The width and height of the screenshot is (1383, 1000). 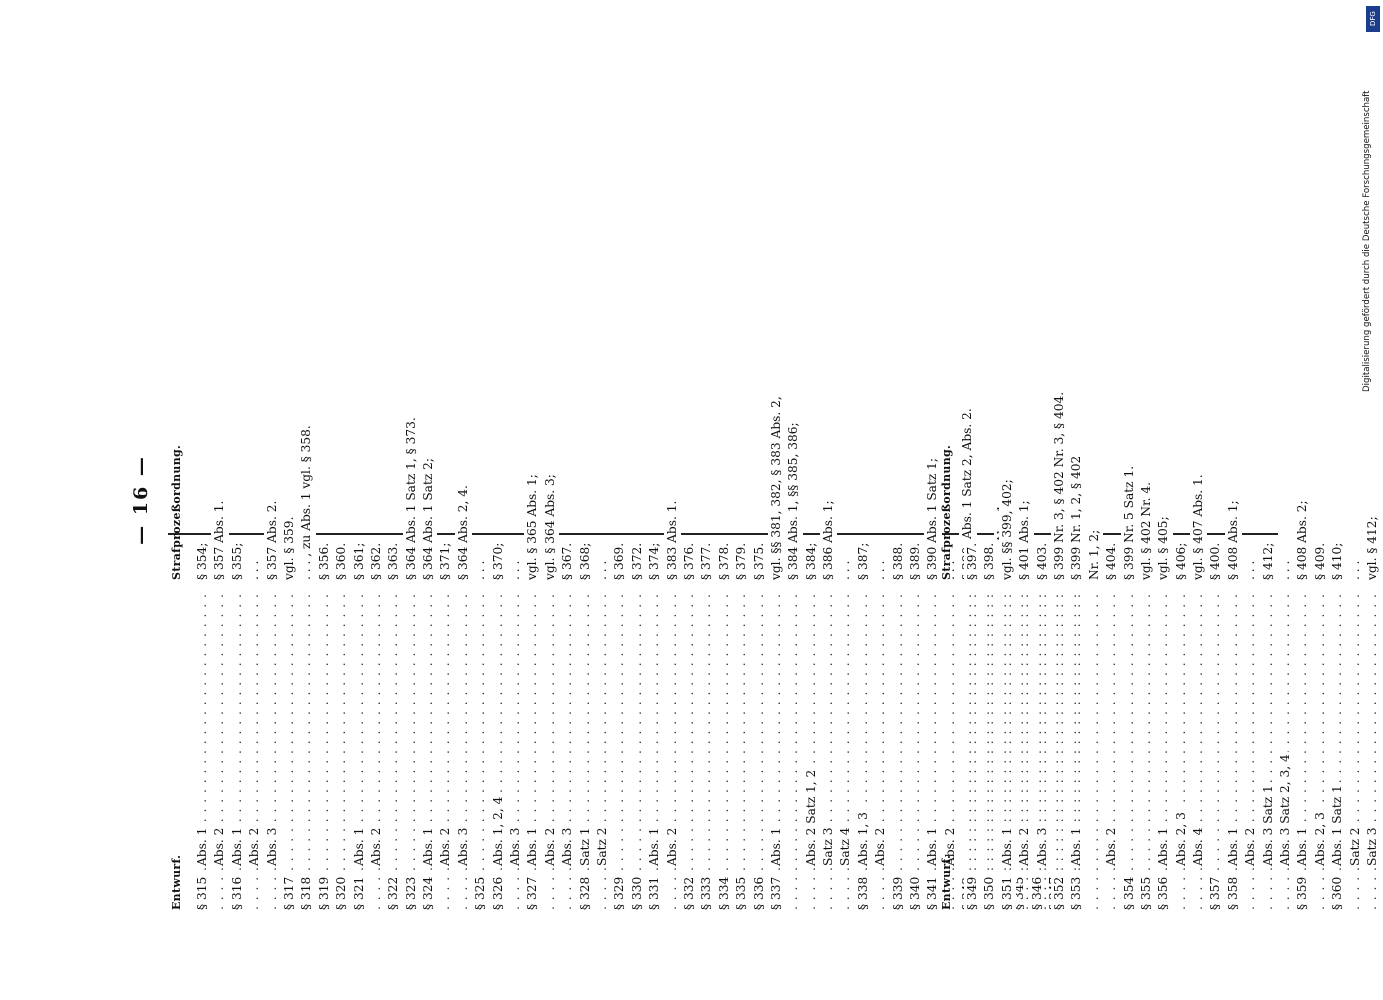 What do you see at coordinates (237, 561) in the screenshot?
I see `strafprozessordnung-reference: § 355;` at bounding box center [237, 561].